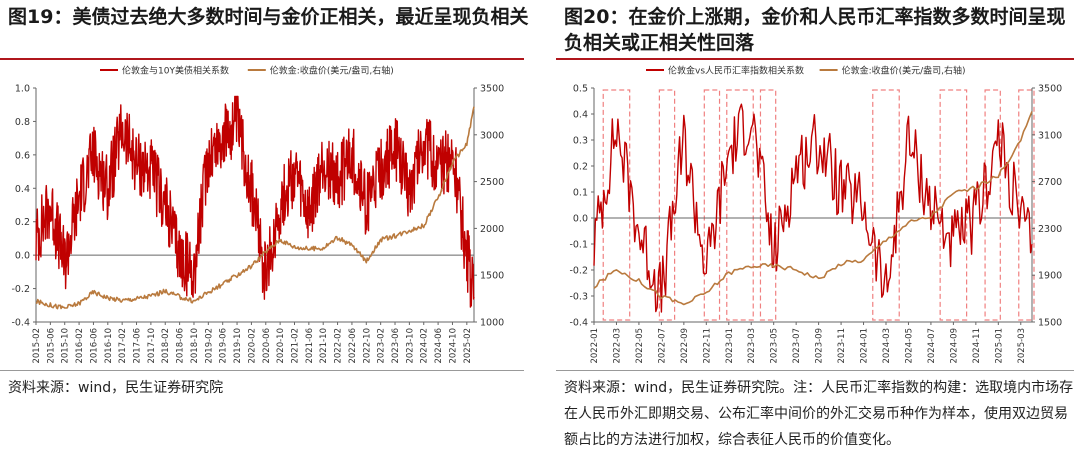 This screenshot has width=1080, height=474. What do you see at coordinates (382, 346) in the screenshot?
I see `x-axis-tick-label: 2023-02` at bounding box center [382, 346].